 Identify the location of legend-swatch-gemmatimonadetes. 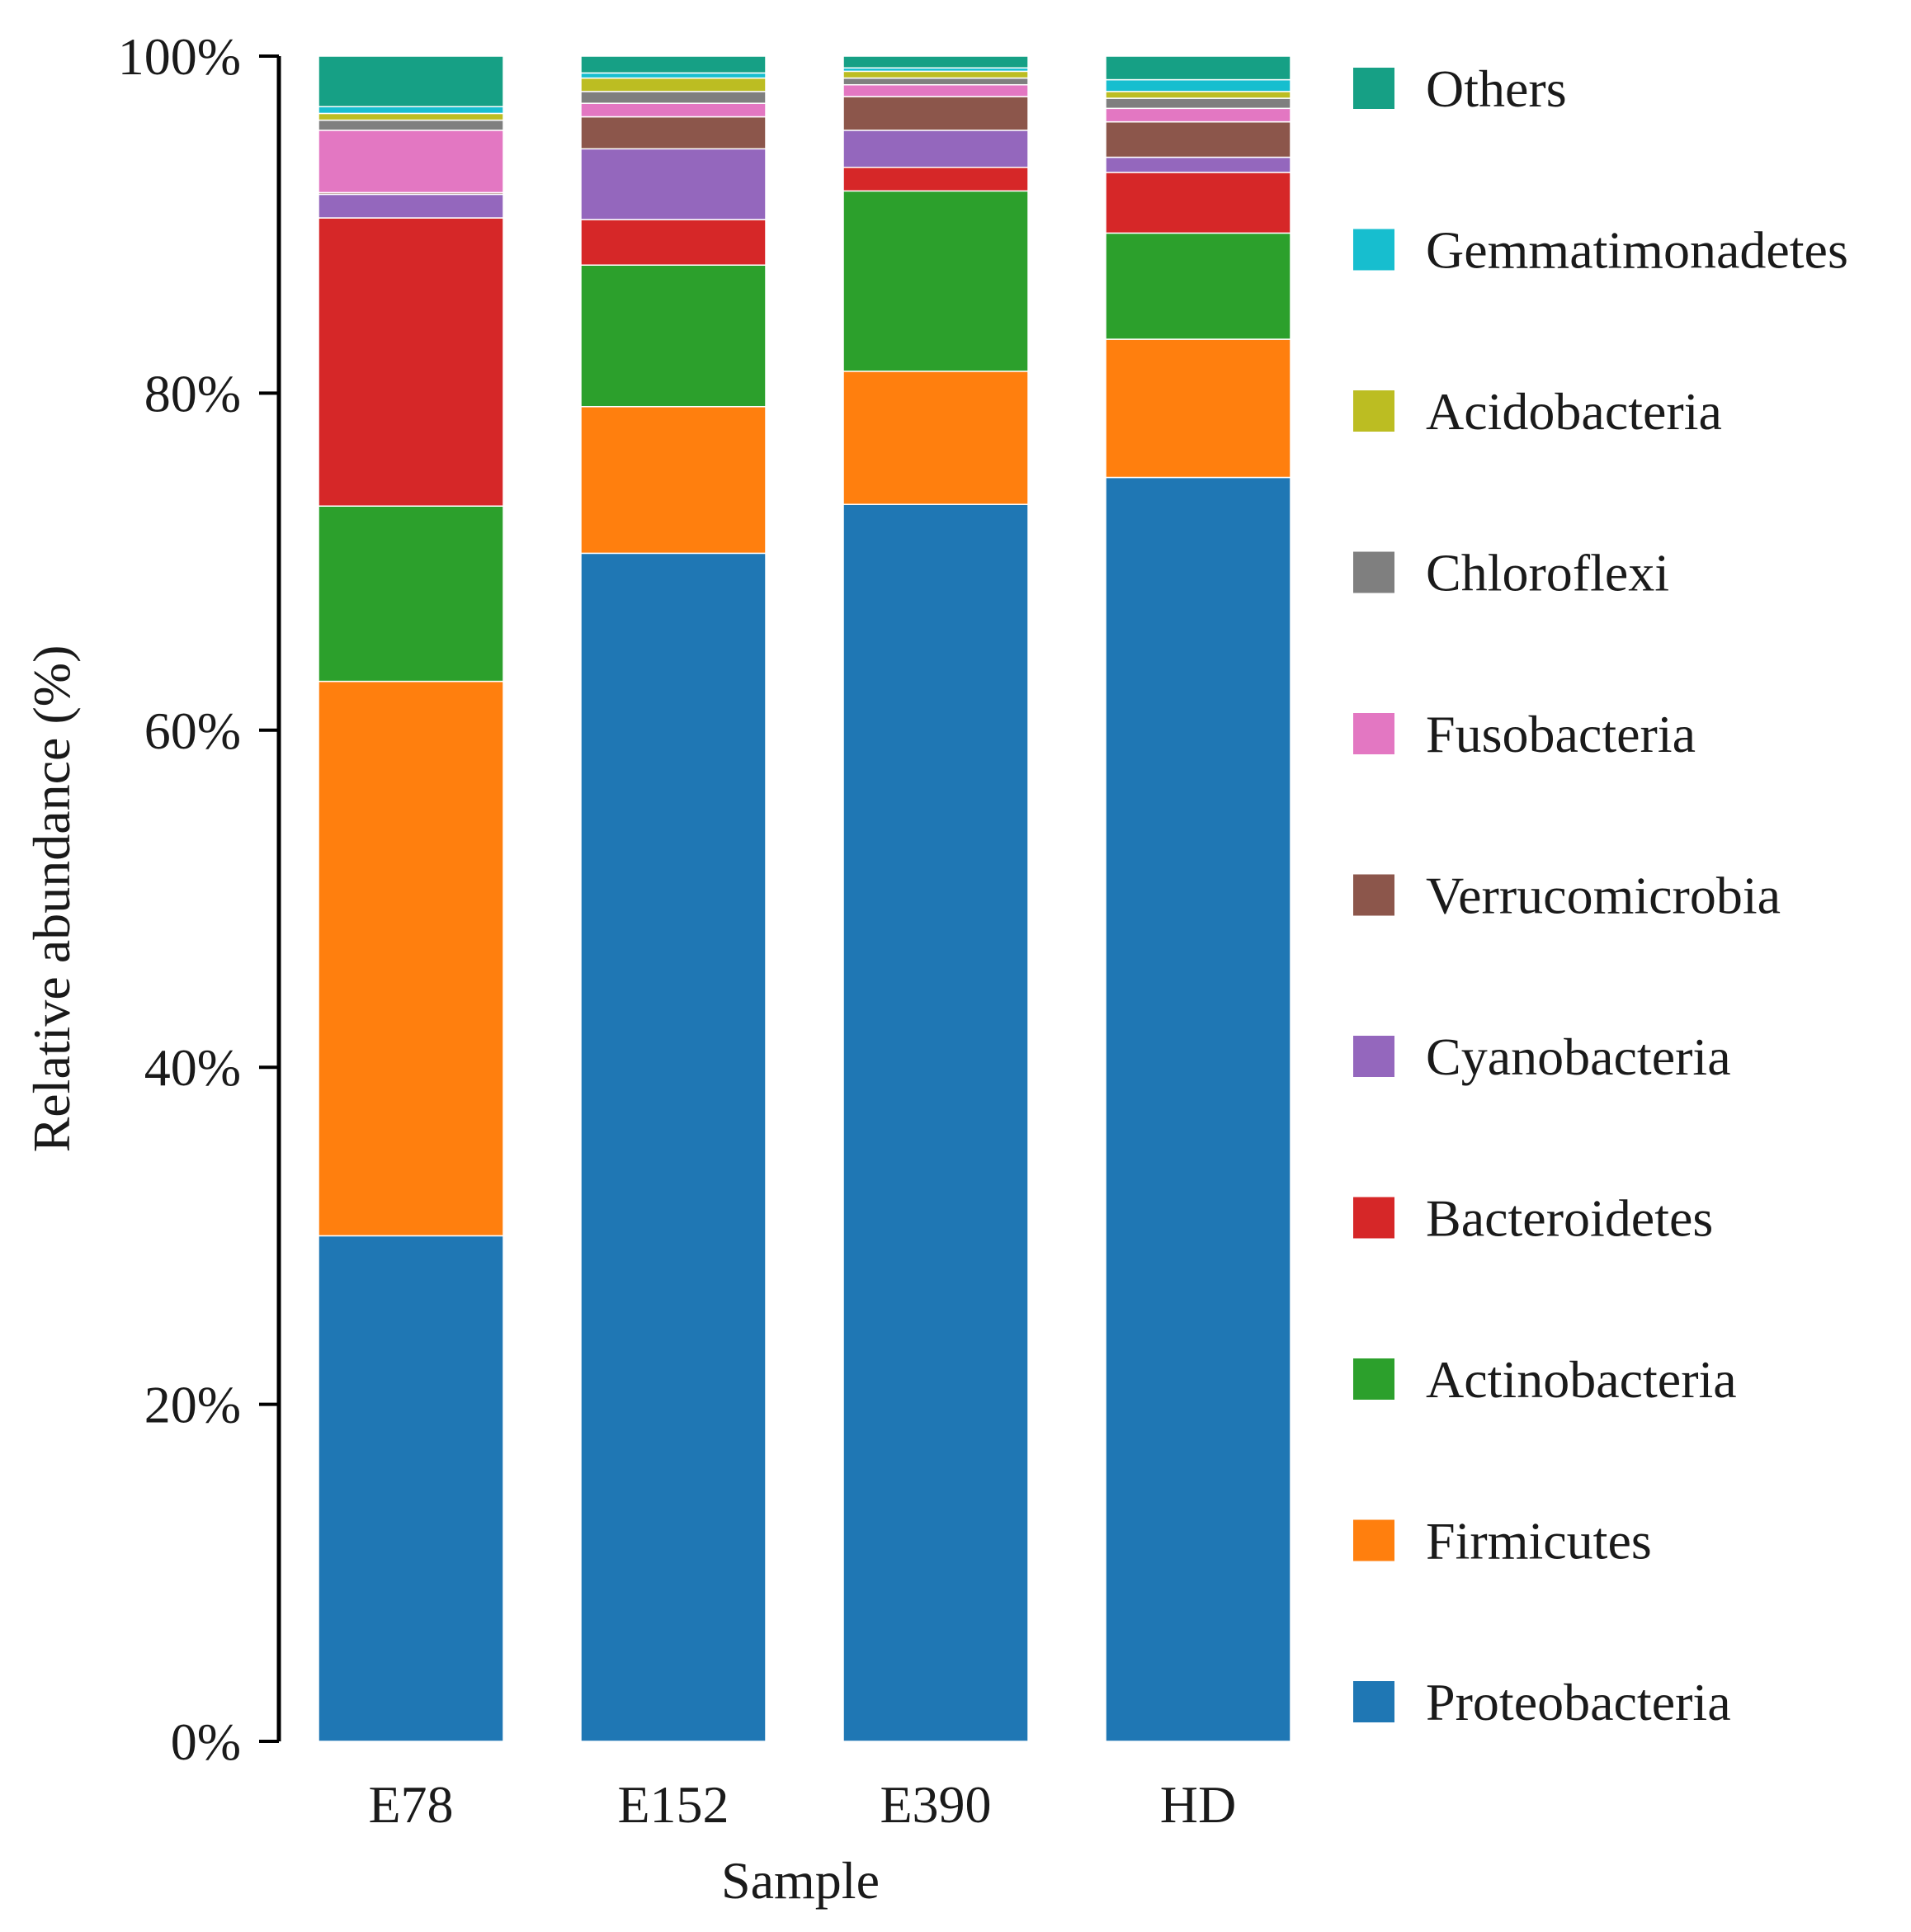
(1373, 250).